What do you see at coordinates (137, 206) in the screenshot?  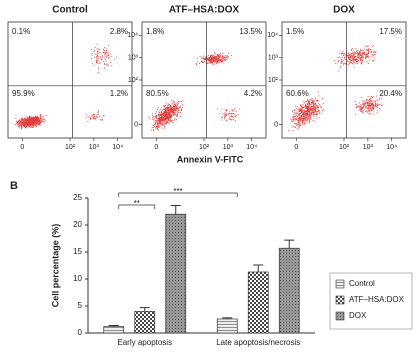 I see `significance-bracket` at bounding box center [137, 206].